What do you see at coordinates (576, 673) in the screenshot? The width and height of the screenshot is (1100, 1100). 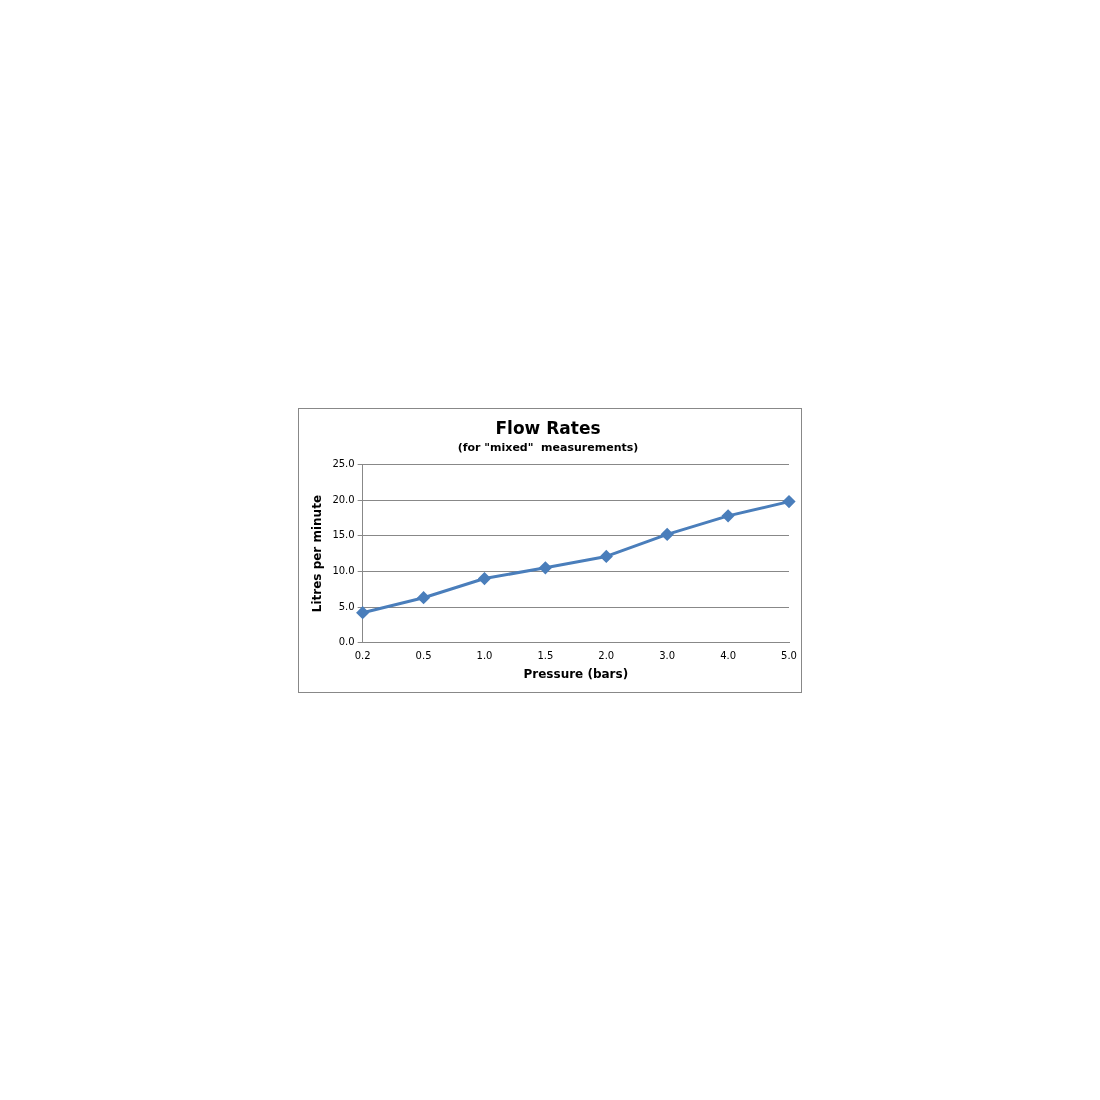 I see `x-axis-title: Pressure (bars)` at bounding box center [576, 673].